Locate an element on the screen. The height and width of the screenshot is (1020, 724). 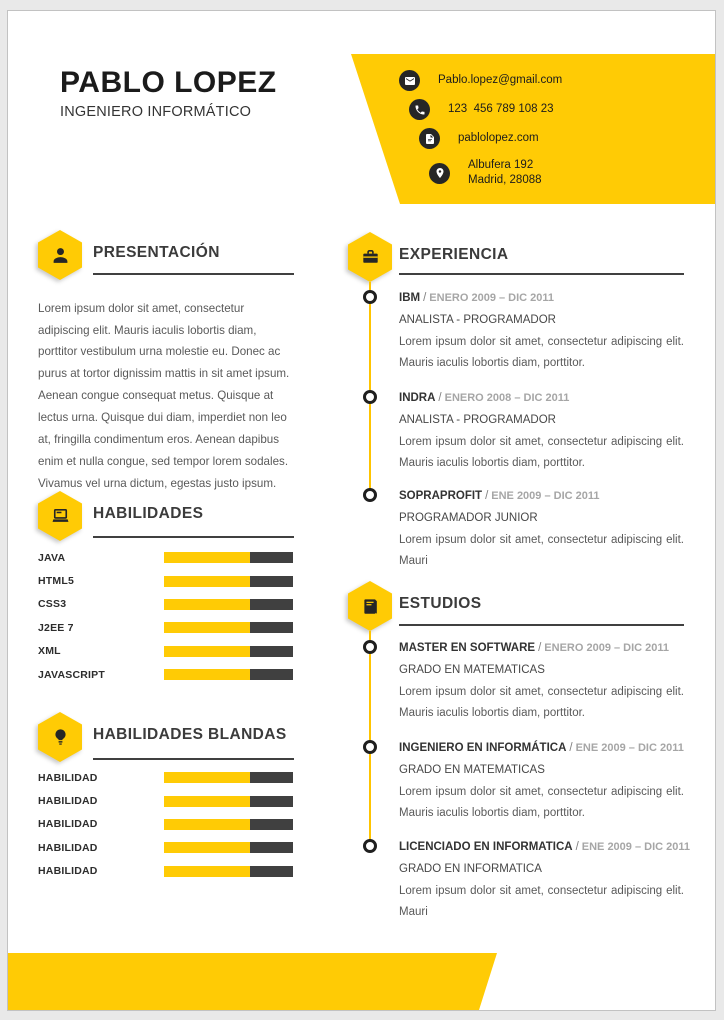
lightbulb-icon is located at coordinates (60, 737).